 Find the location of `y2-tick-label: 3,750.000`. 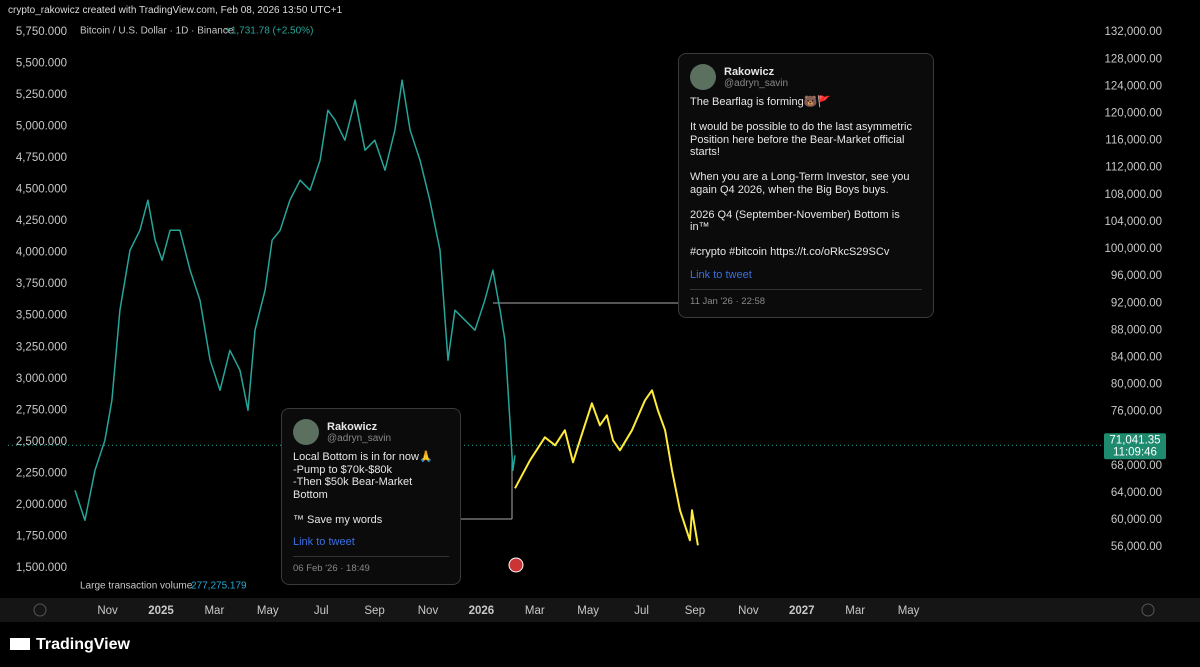

y2-tick-label: 3,750.000 is located at coordinates (41, 284).